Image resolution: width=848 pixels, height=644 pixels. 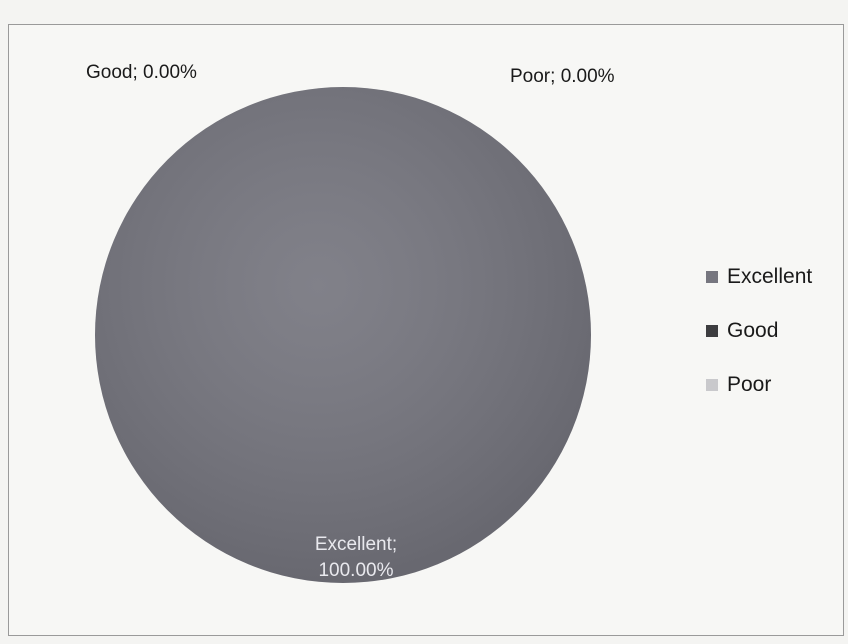 What do you see at coordinates (141, 72) in the screenshot?
I see `data-label-good: Good; 0.00%` at bounding box center [141, 72].